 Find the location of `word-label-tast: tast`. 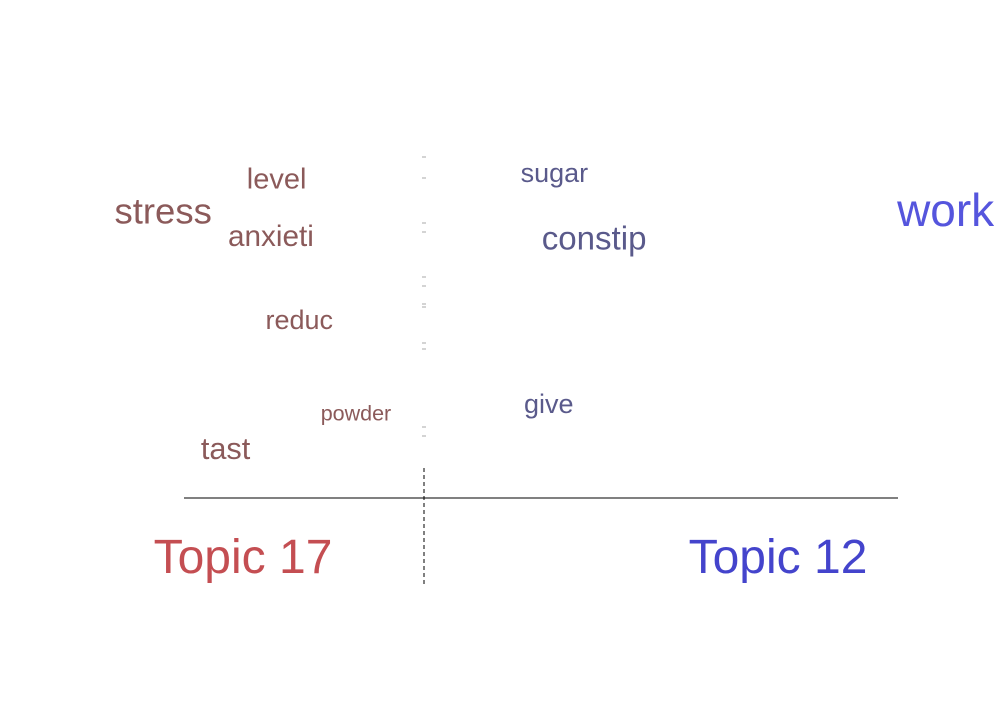

word-label-tast: tast is located at coordinates (226, 448).